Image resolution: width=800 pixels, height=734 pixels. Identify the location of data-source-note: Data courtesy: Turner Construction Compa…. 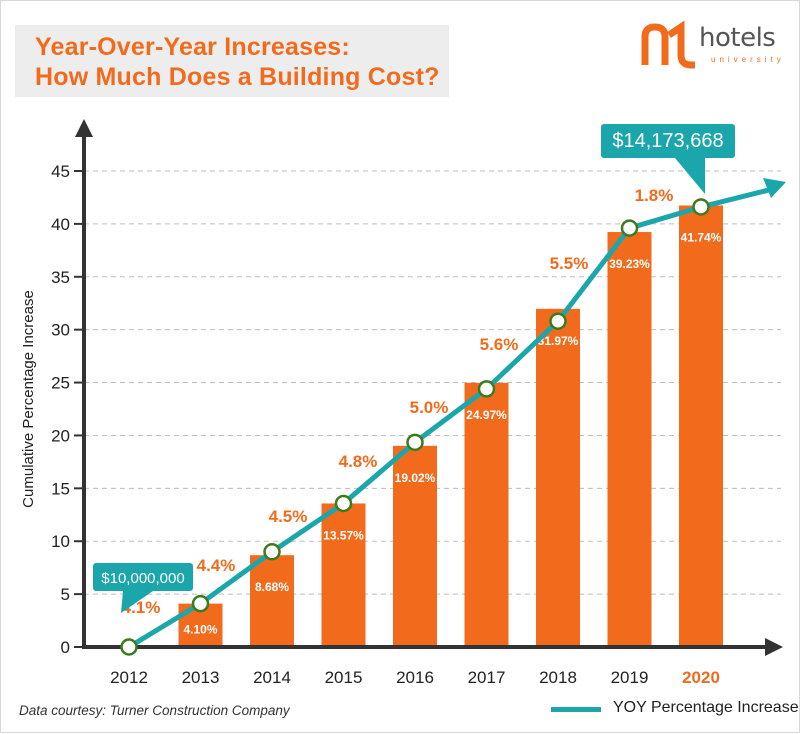
(154, 710).